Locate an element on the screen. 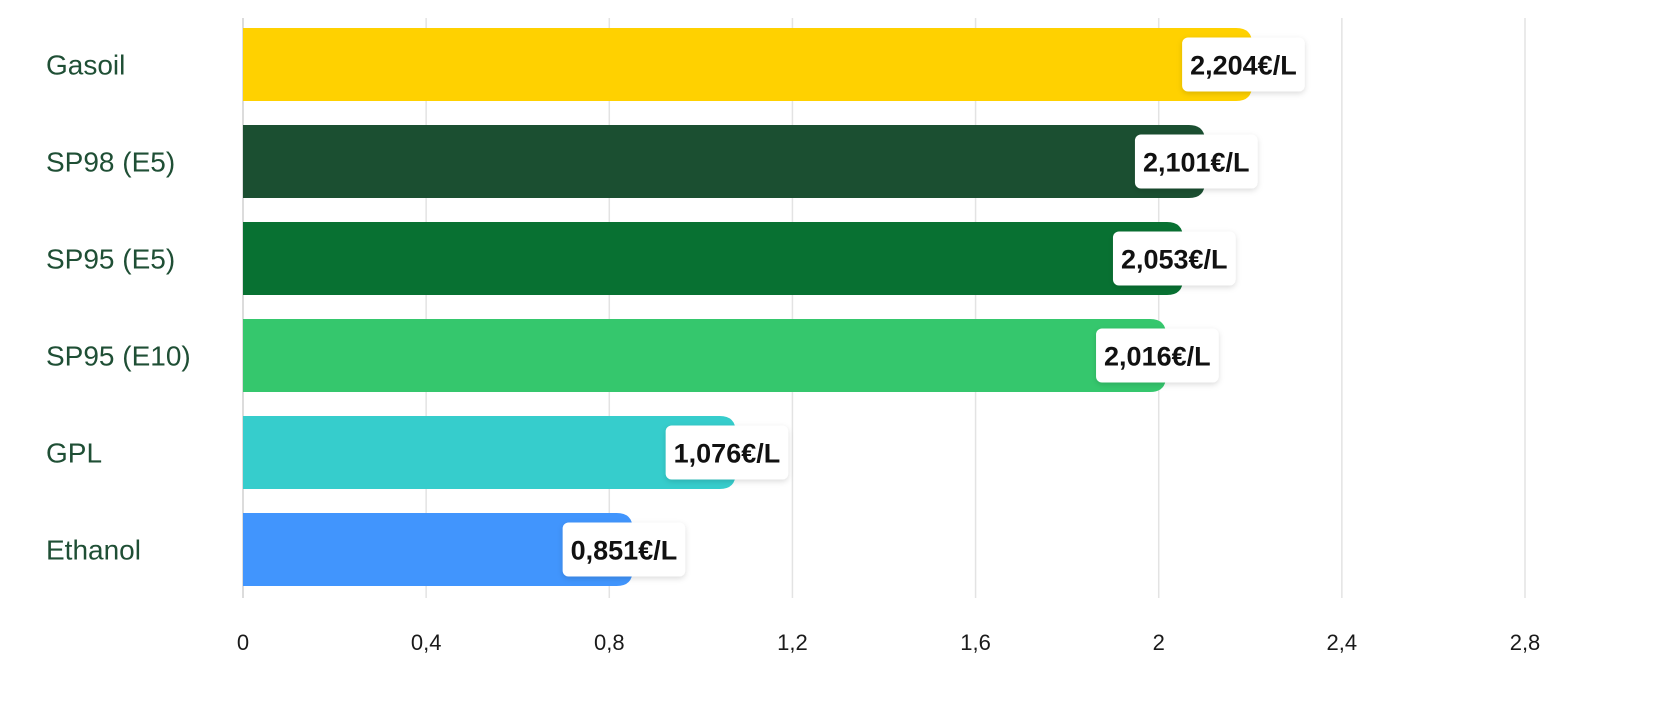 The image size is (1672, 720). x-tick-label: 0,4 is located at coordinates (426, 642).